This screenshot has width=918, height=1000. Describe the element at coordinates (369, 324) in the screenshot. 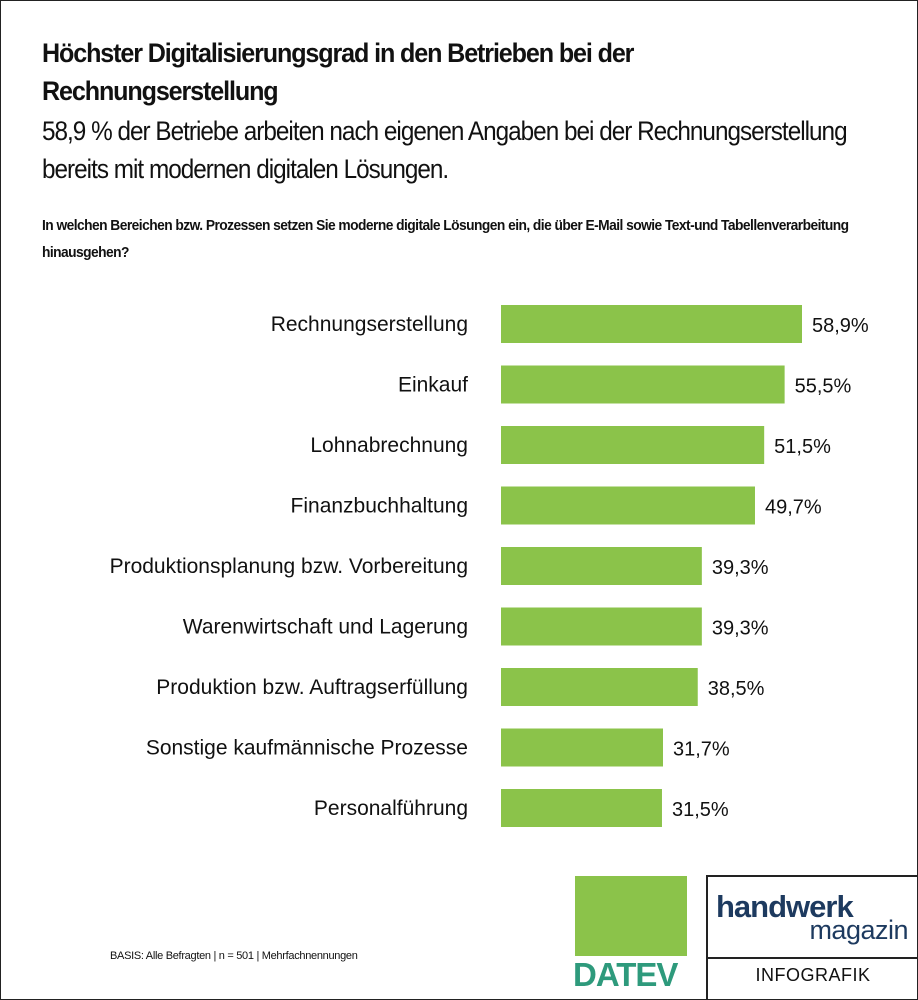

I see `category-label: Rechnungserstellung` at that location.